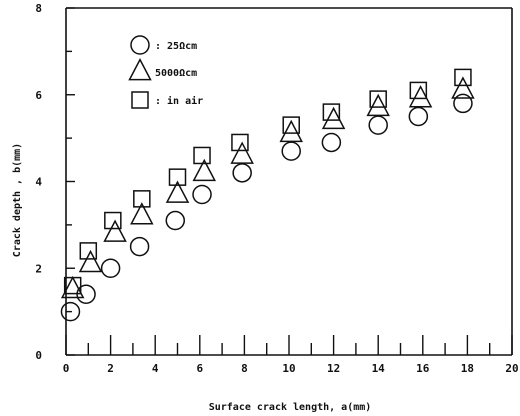 Image resolution: width=520 pixels, height=416 pixels. Describe the element at coordinates (176, 73) in the screenshot. I see `legend-label: 5000Ωcm` at that location.